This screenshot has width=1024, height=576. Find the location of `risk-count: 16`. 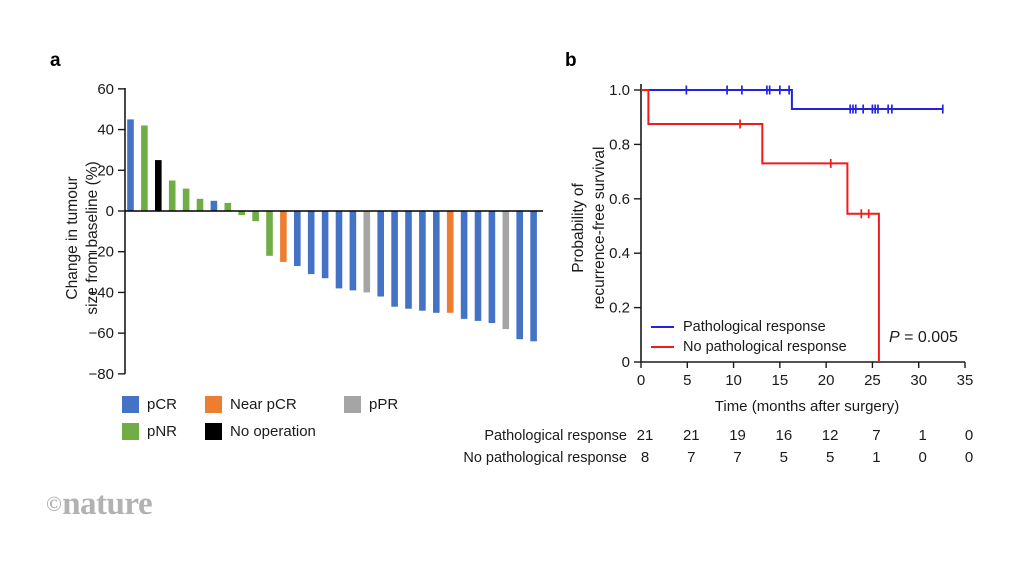

risk-count: 16 is located at coordinates (784, 435).